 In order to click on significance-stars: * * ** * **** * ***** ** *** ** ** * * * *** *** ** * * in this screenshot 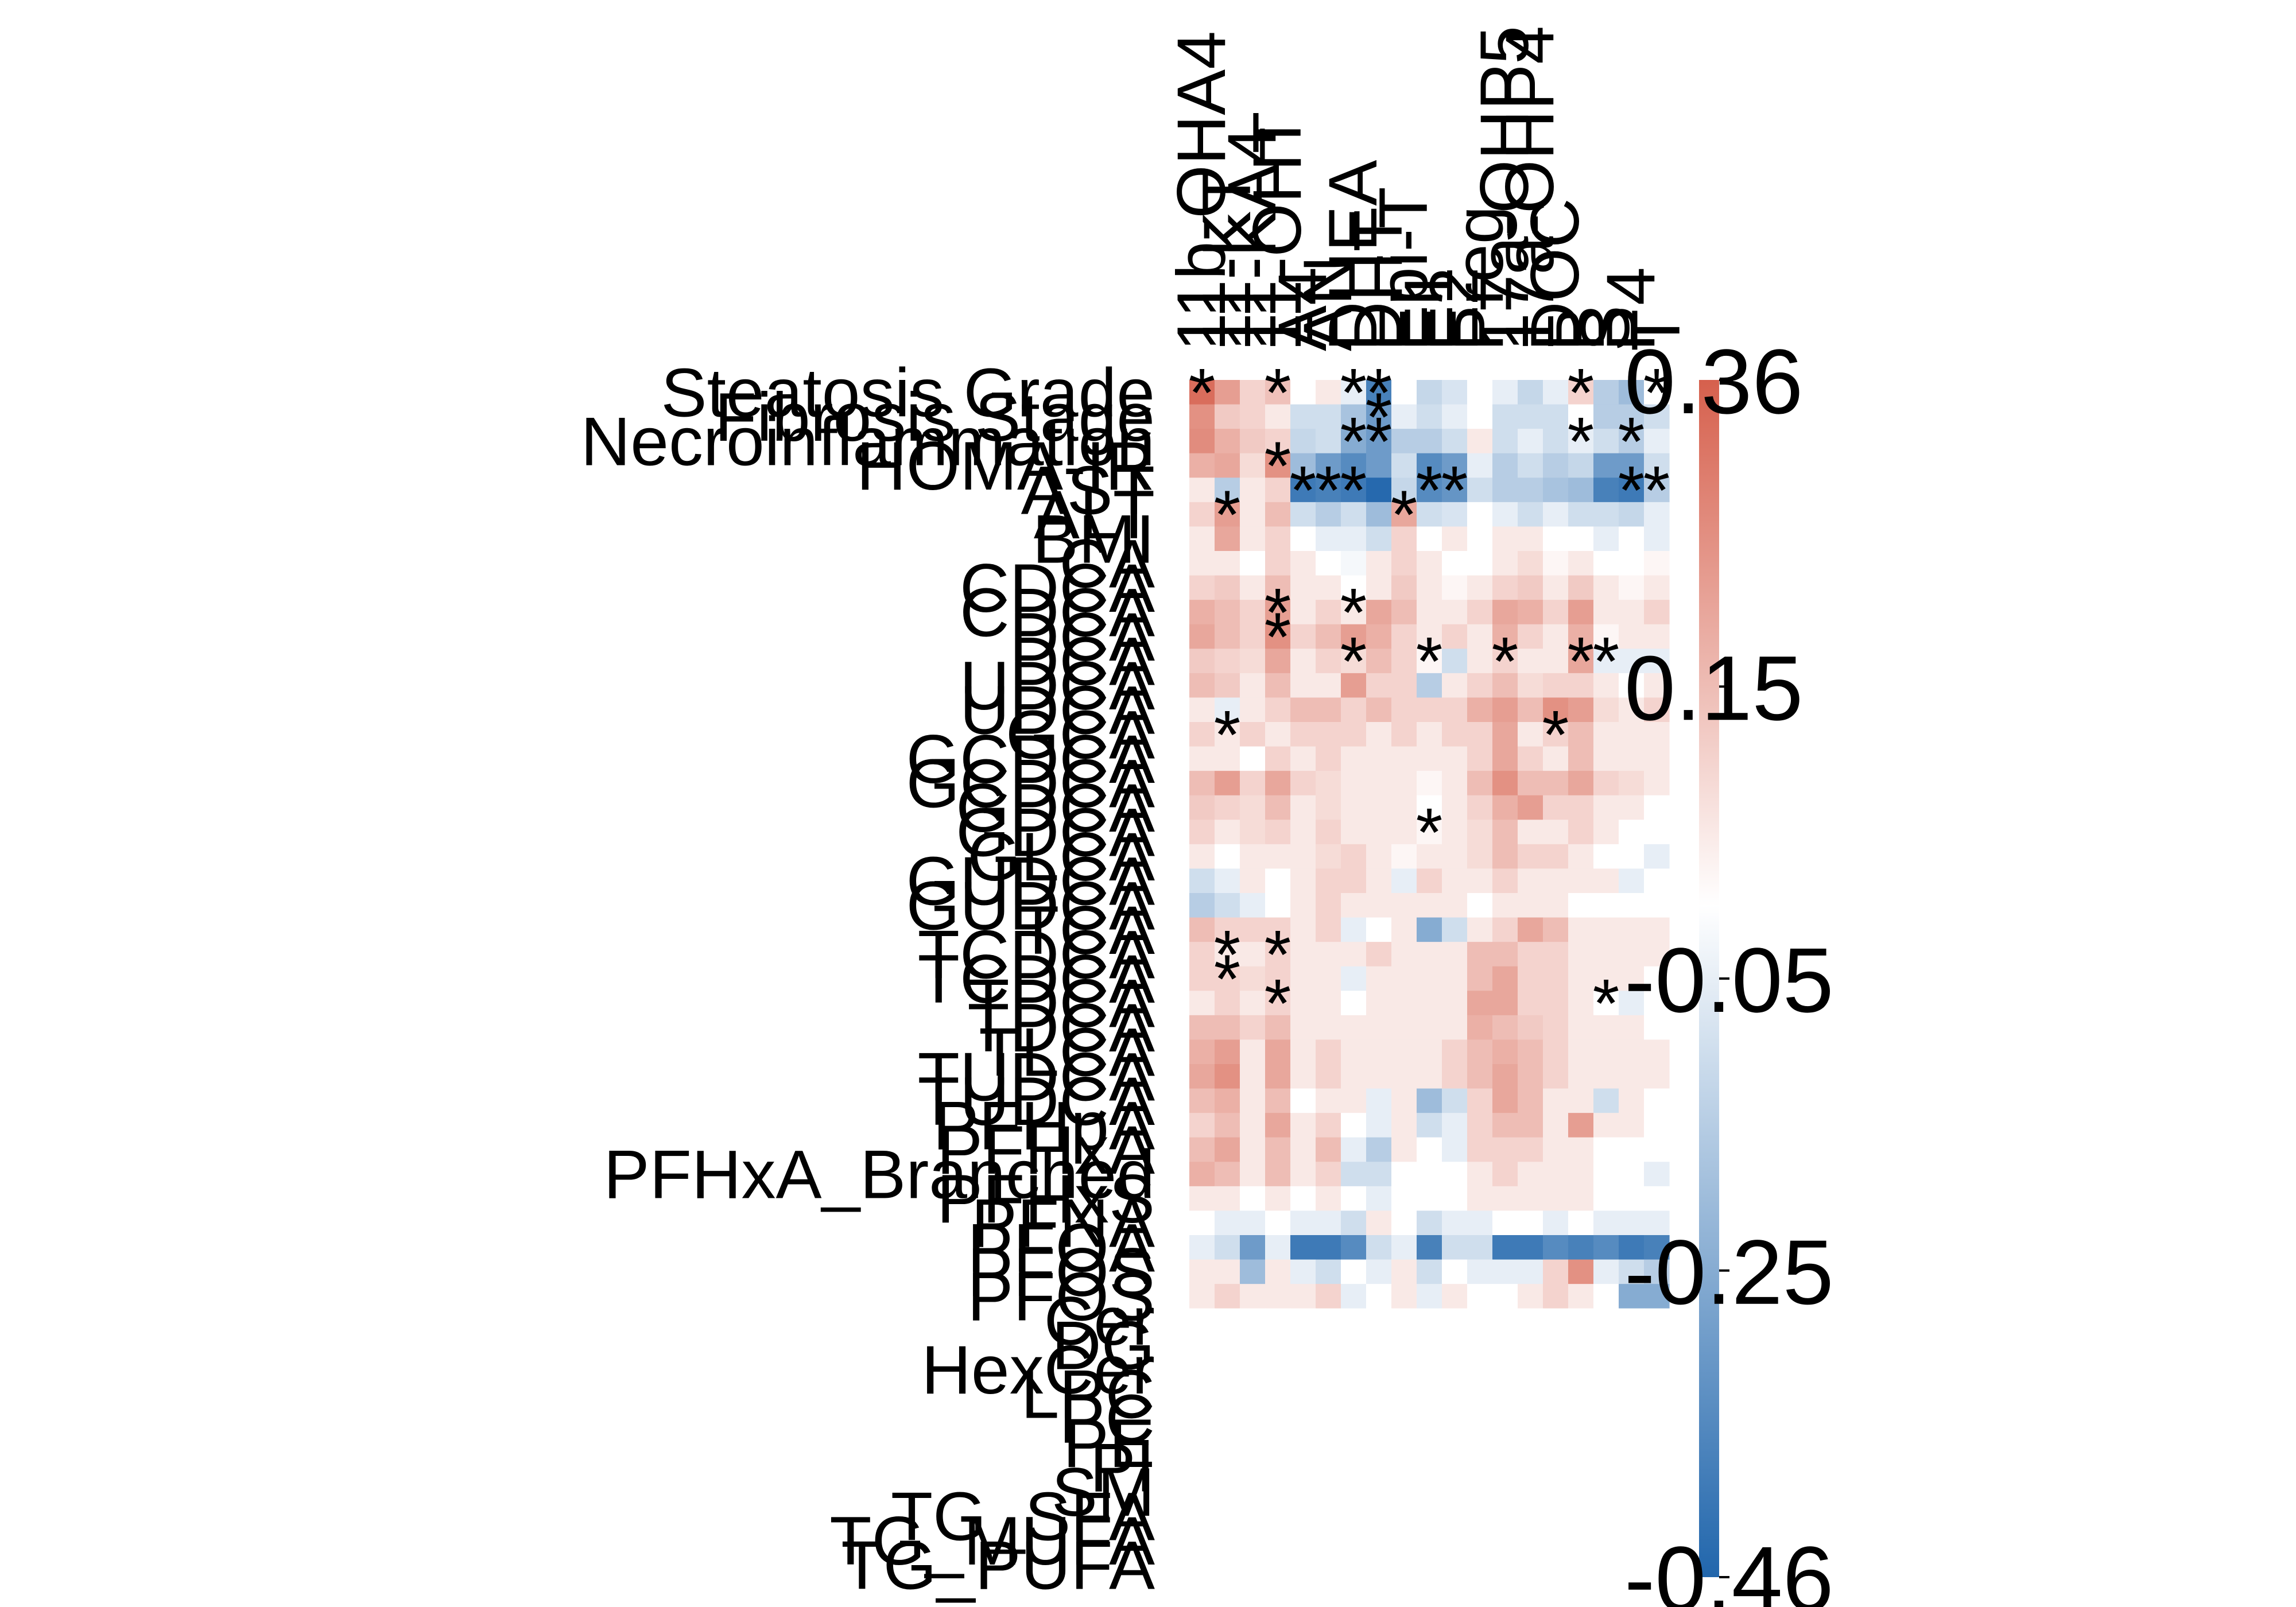, I will do `click(1429, 698)`.